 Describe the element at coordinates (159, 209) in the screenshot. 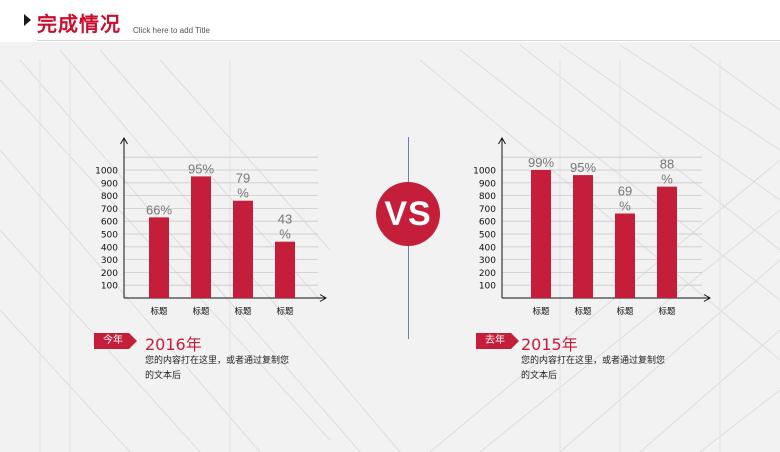

I see `data-label: 66%` at that location.